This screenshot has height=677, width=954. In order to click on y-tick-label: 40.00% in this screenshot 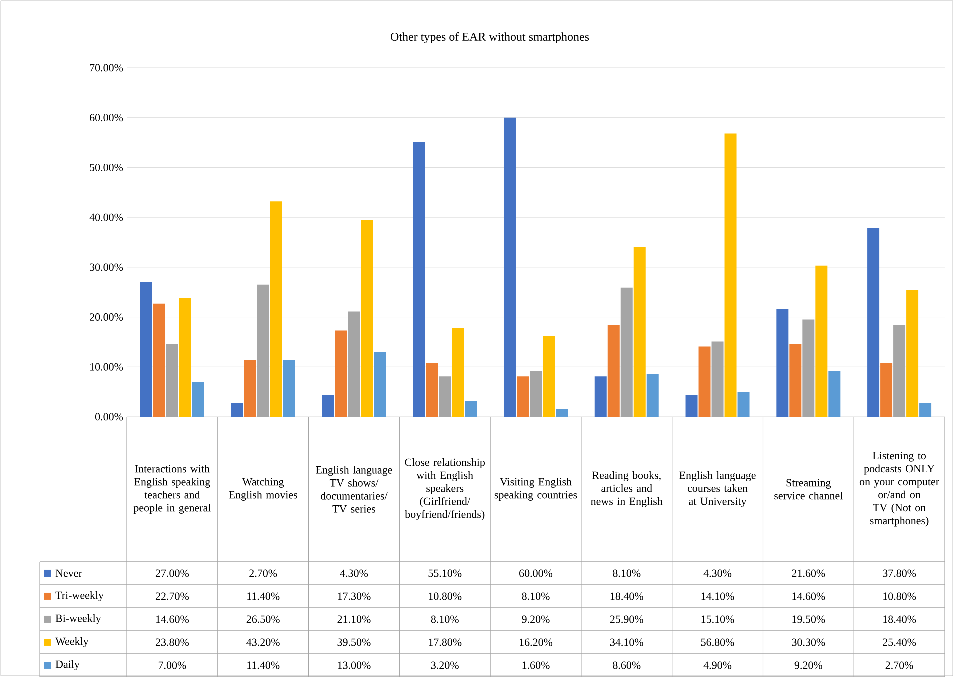, I will do `click(107, 218)`.